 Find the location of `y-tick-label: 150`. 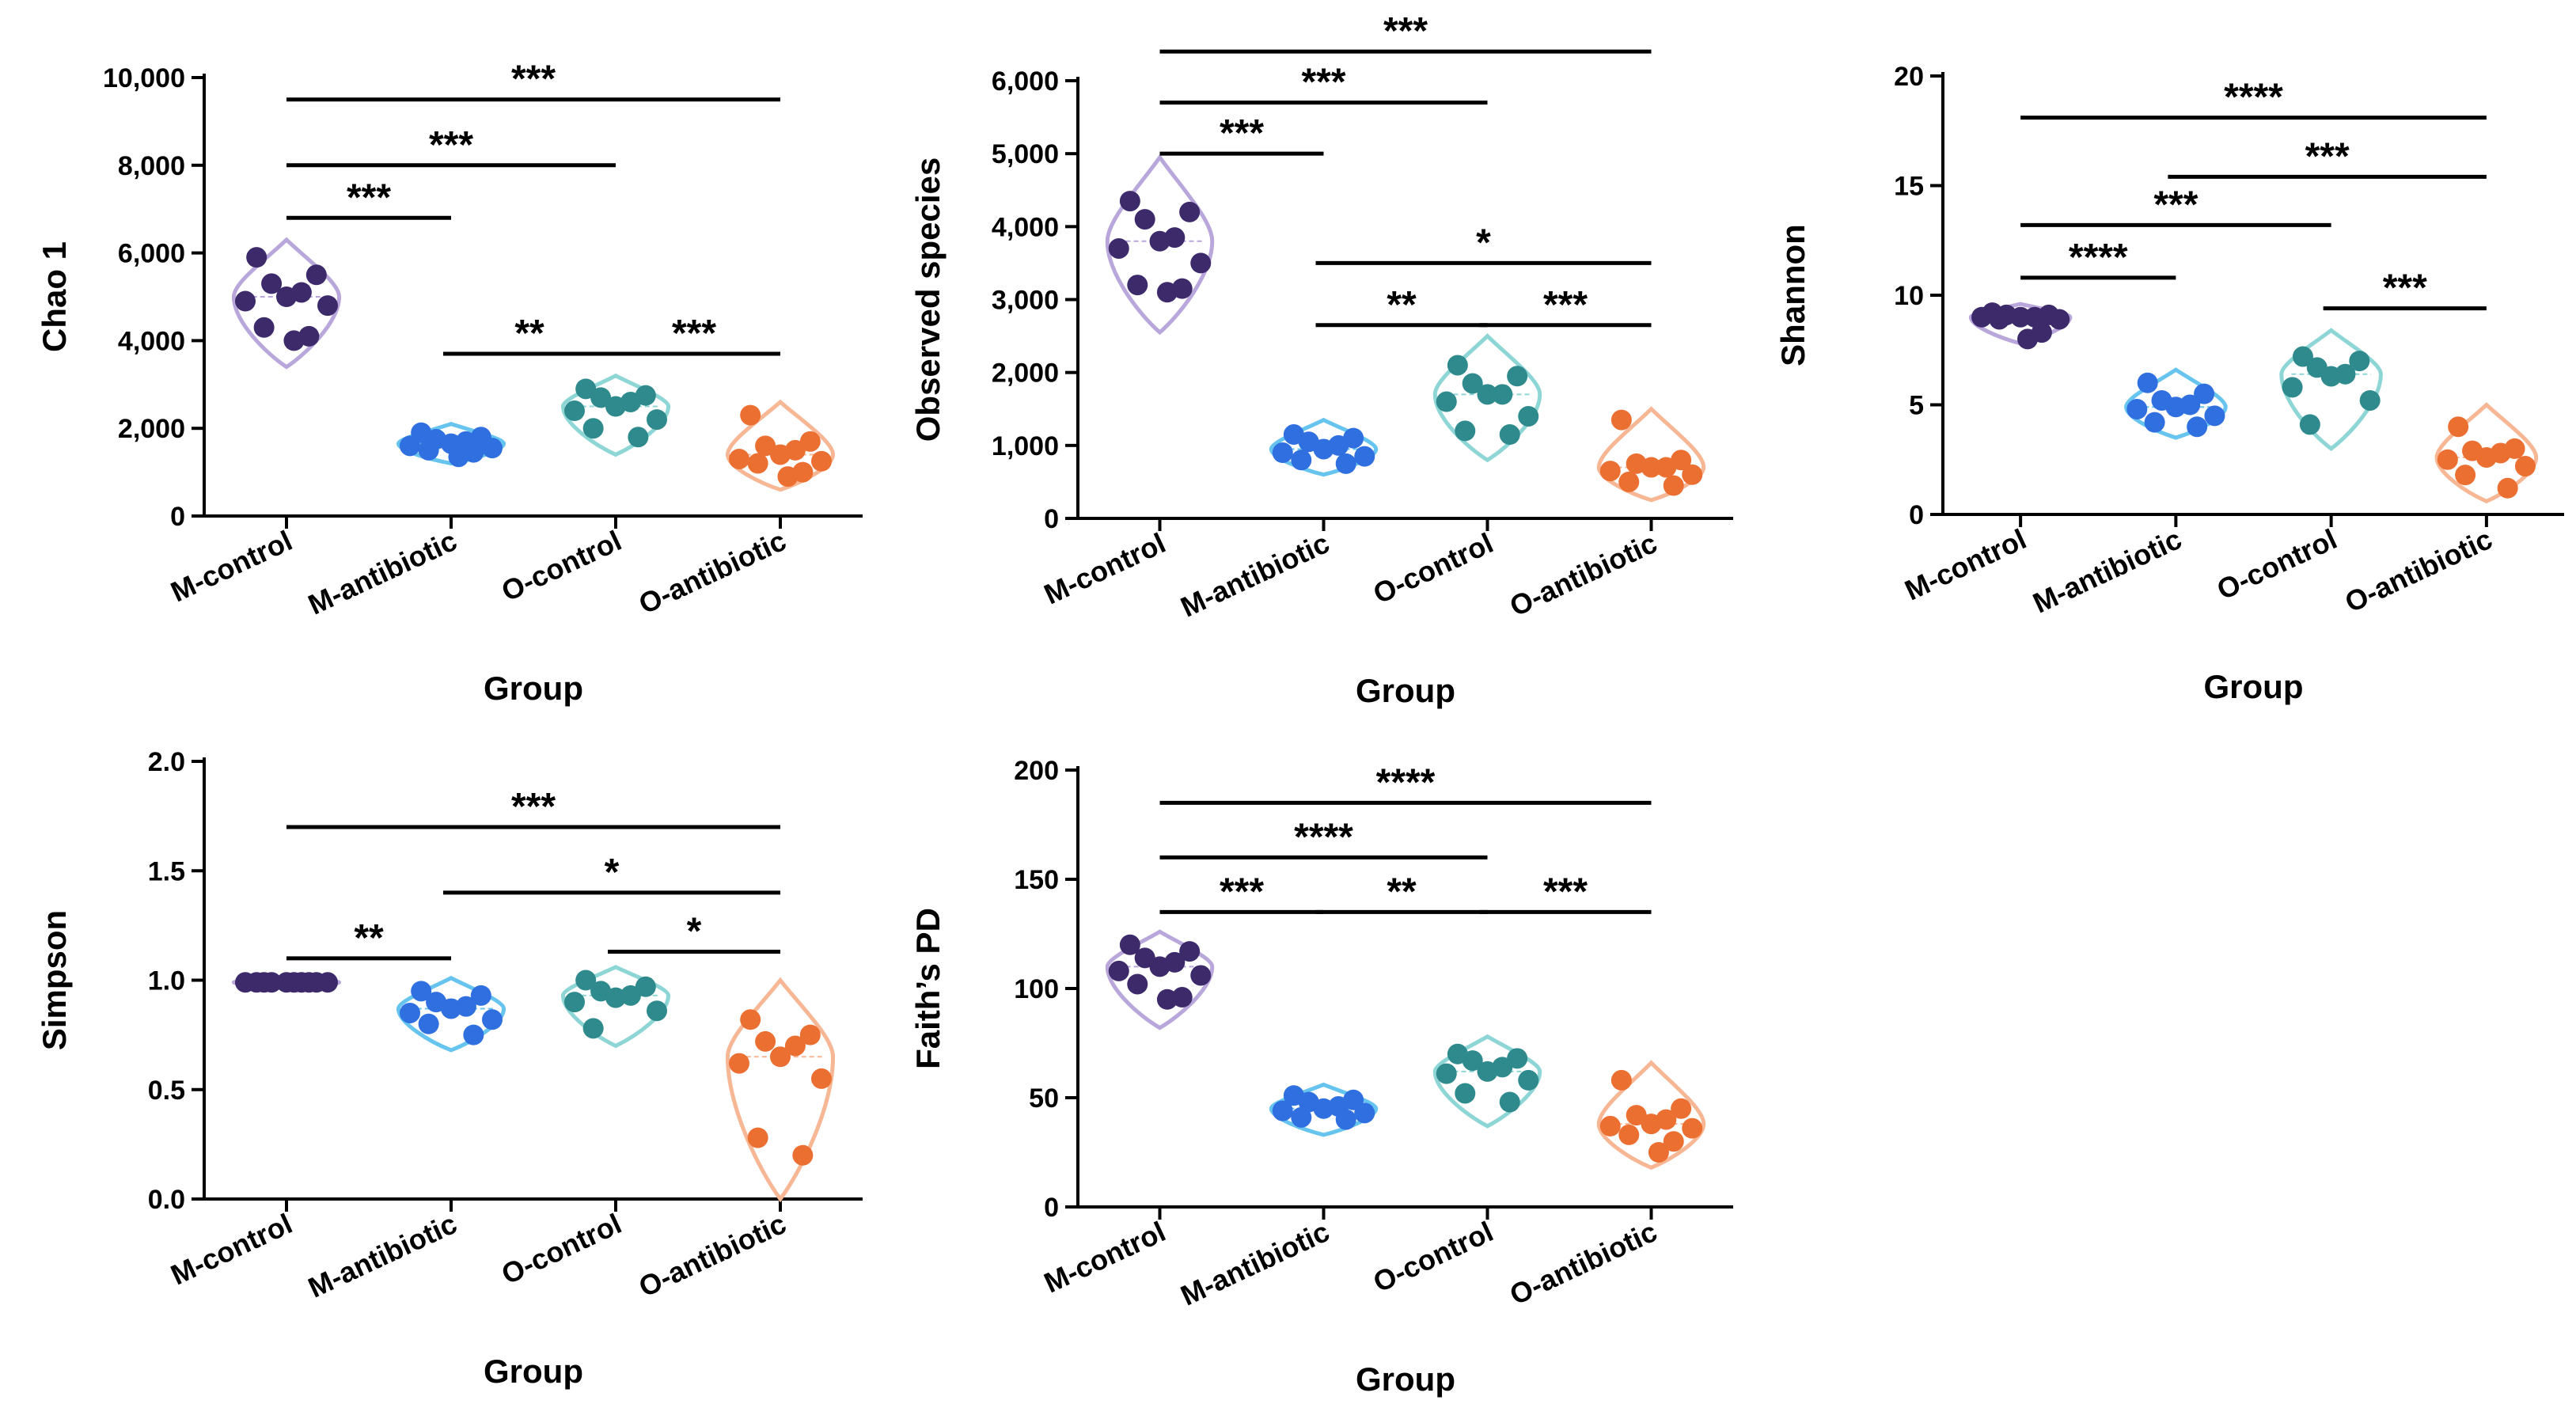

y-tick-label: 150 is located at coordinates (1036, 880).